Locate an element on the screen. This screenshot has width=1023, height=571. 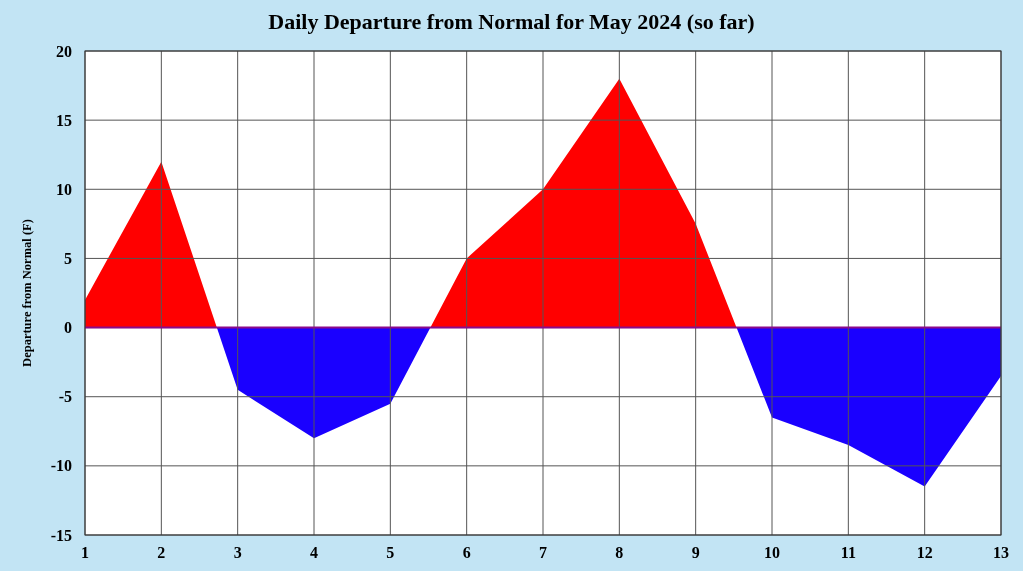
y-tick-label: 0 is located at coordinates (68, 328).